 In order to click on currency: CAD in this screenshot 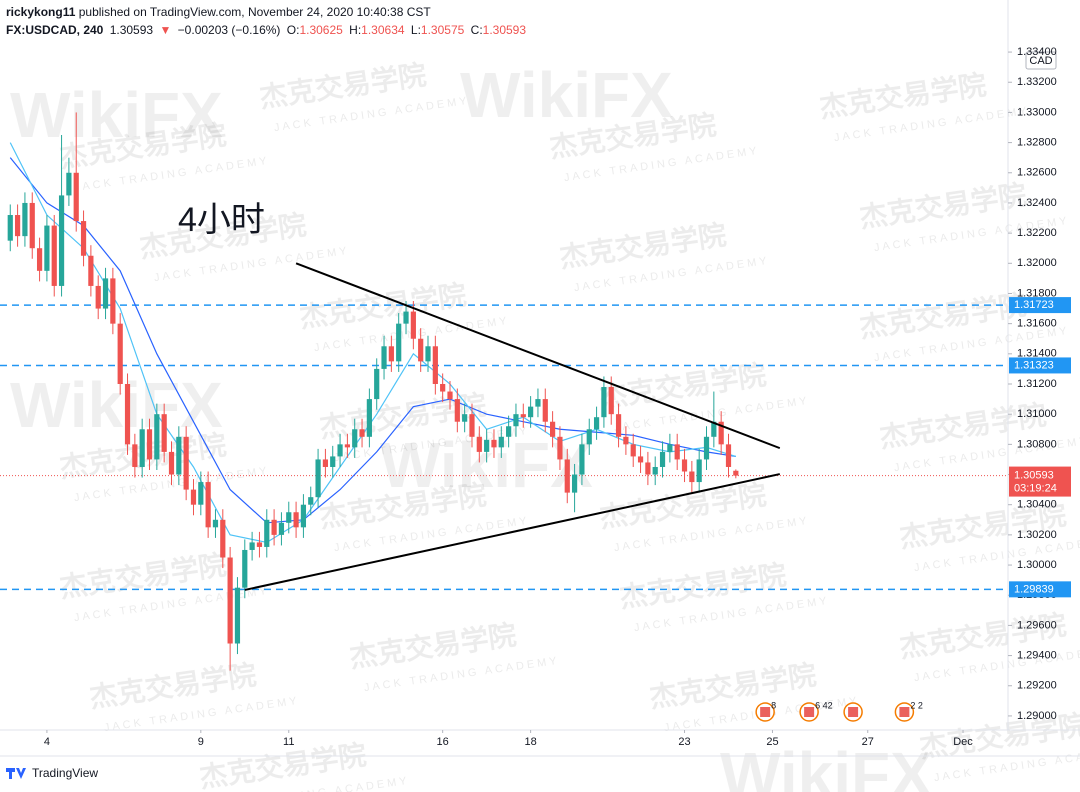, I will do `click(1040, 61)`.